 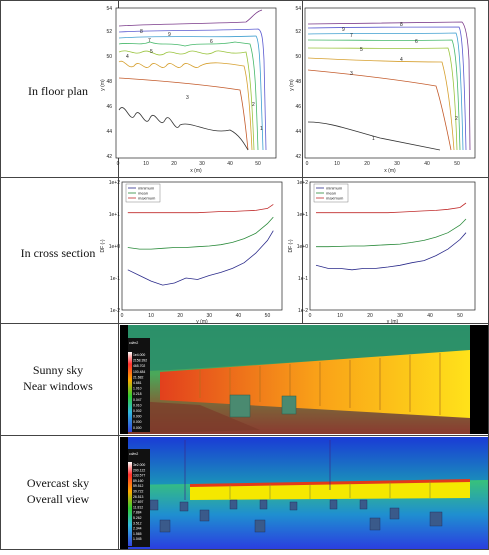 I want to click on legend-value: 2.344, so click(x=137, y=529).